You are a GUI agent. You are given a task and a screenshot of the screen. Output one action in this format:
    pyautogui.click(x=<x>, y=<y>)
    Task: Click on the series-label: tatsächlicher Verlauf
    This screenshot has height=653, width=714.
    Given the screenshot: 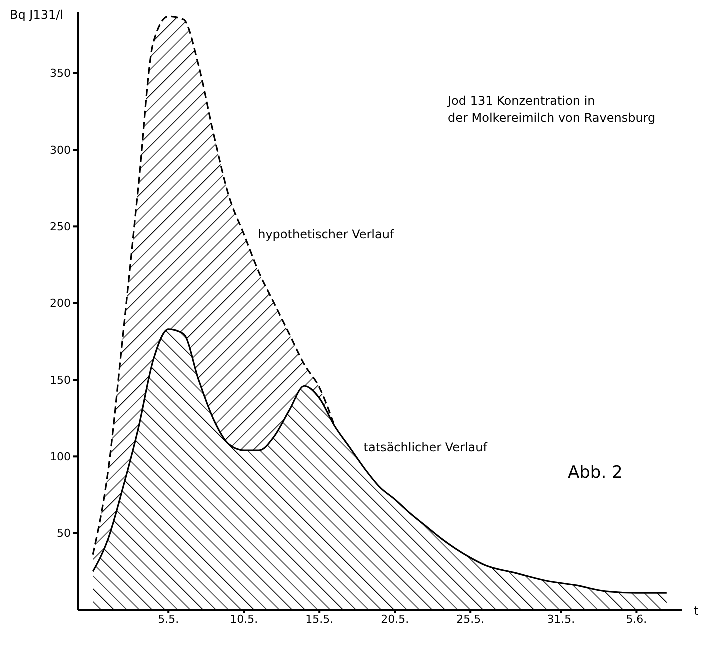 What is the action you would take?
    pyautogui.click(x=426, y=447)
    